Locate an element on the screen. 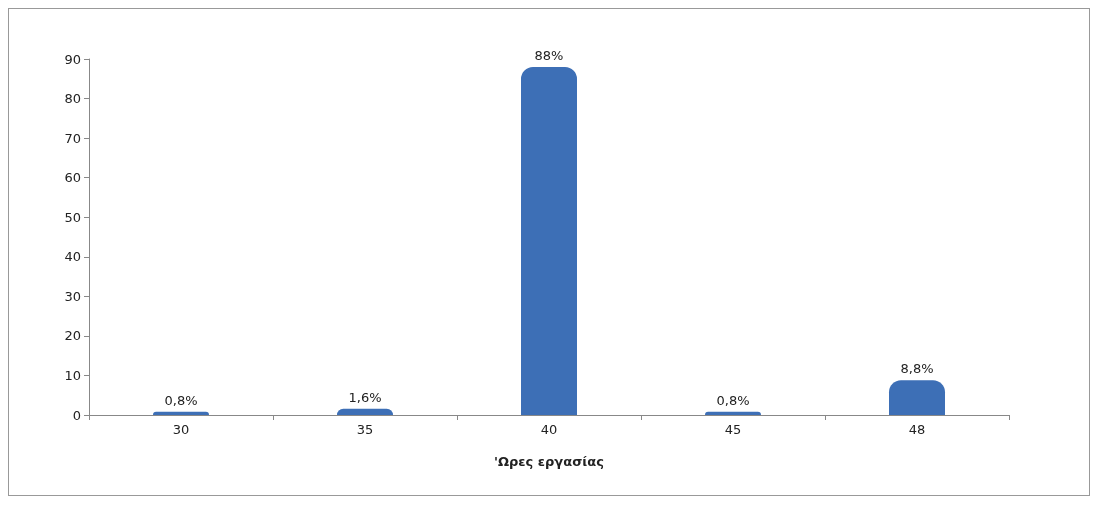  y-tick-label: 70 is located at coordinates (72, 138).